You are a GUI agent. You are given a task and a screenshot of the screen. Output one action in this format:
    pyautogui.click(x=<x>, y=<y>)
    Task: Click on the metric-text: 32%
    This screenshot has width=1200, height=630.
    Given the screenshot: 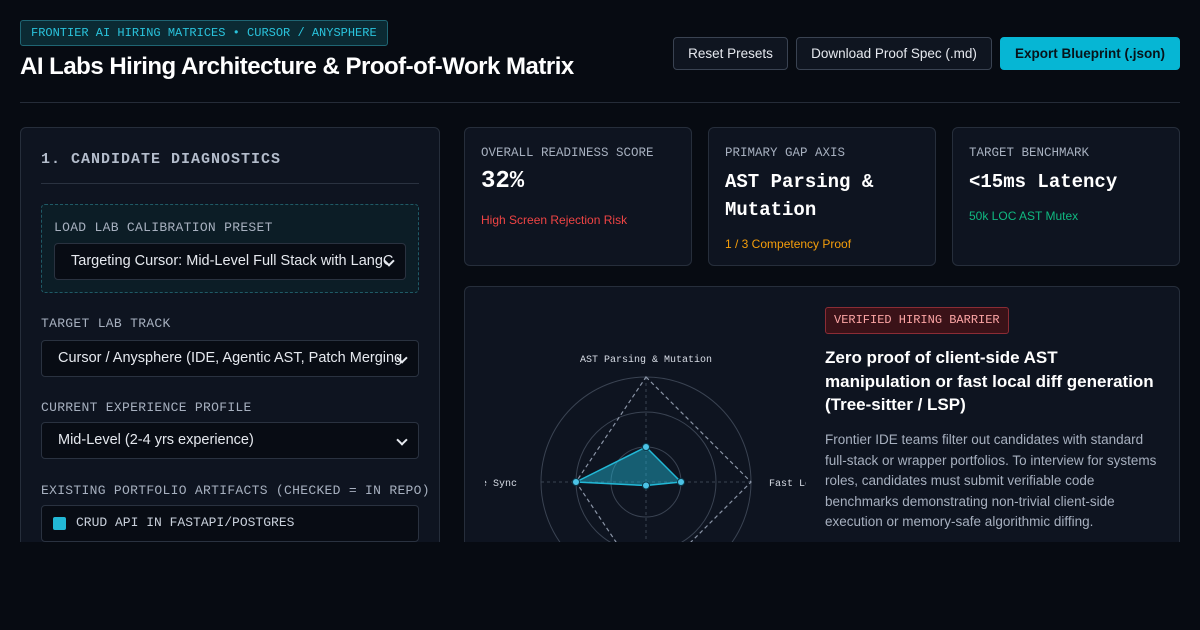 What is the action you would take?
    pyautogui.click(x=503, y=181)
    